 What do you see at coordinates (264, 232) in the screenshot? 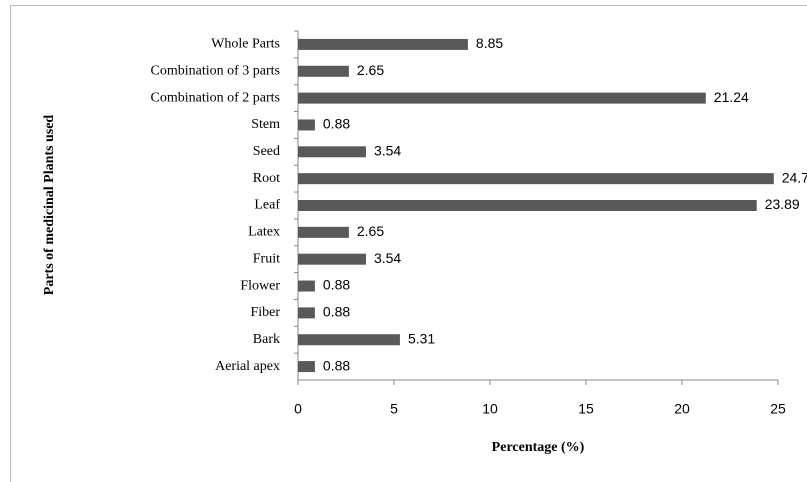
I see `y-tick-label: Latex` at bounding box center [264, 232].